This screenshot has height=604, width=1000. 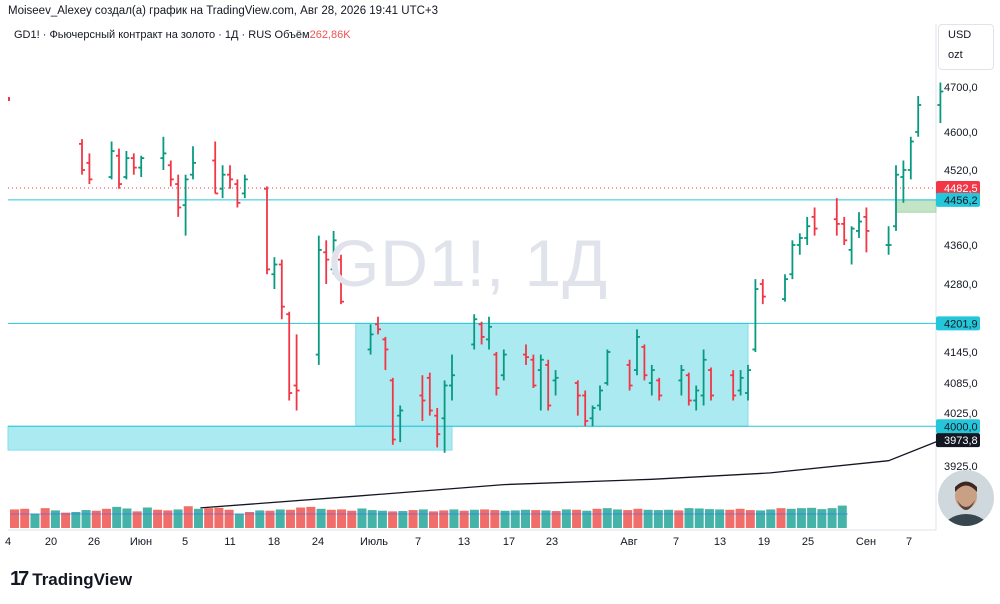 What do you see at coordinates (961, 427) in the screenshot?
I see `level-3-label: 4000,0` at bounding box center [961, 427].